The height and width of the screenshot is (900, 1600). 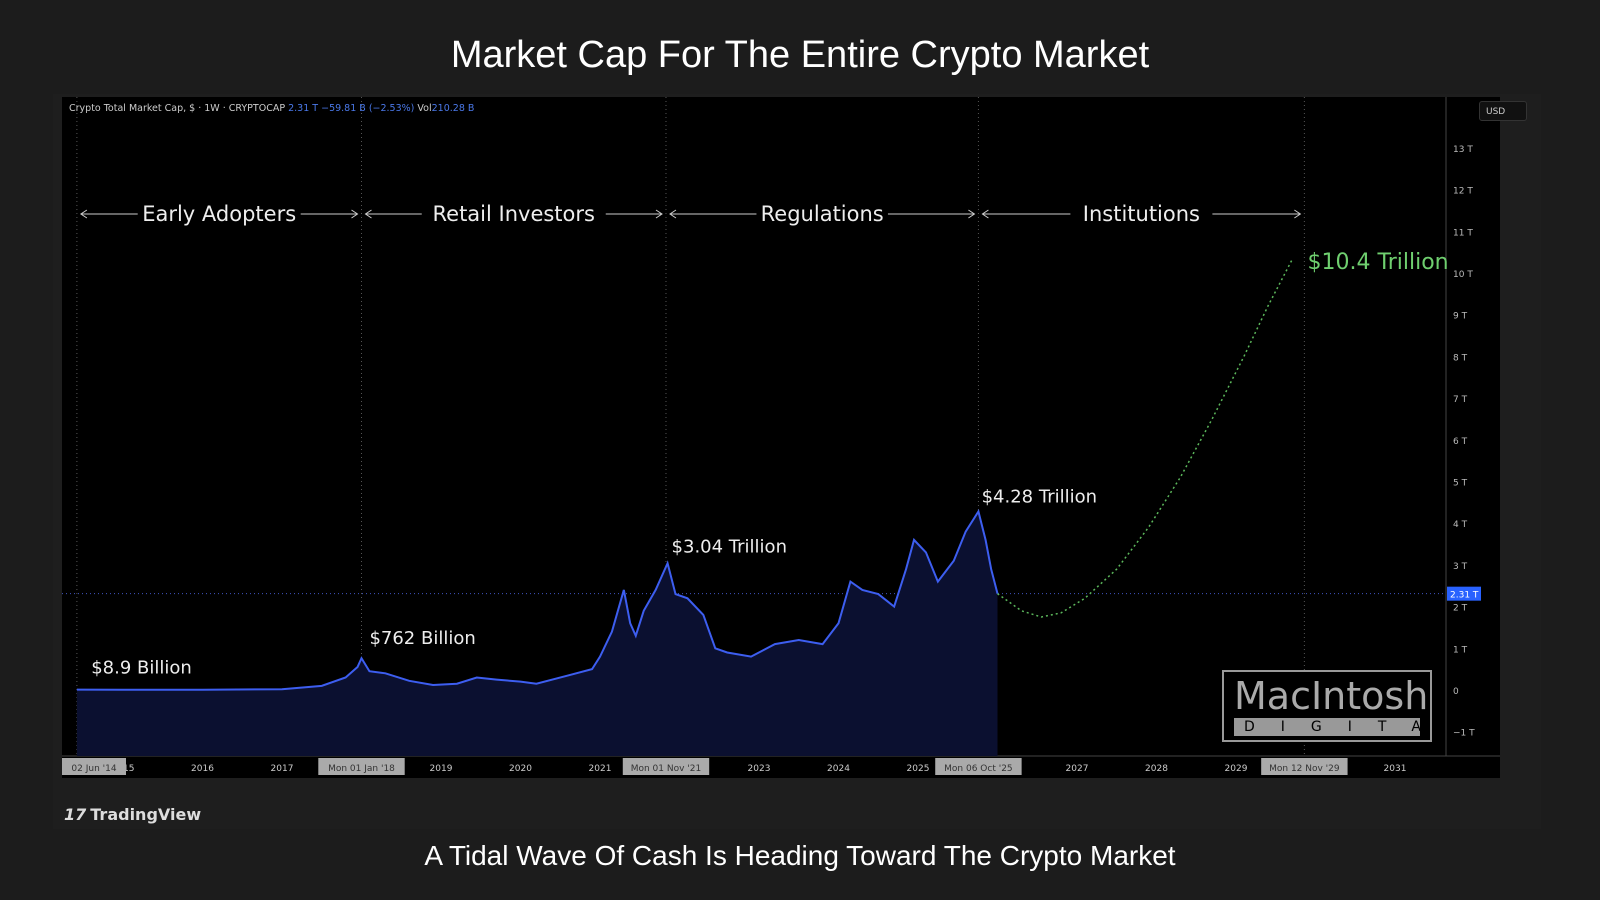 What do you see at coordinates (1460, 317) in the screenshot?
I see `y-tick-label: 9 T` at bounding box center [1460, 317].